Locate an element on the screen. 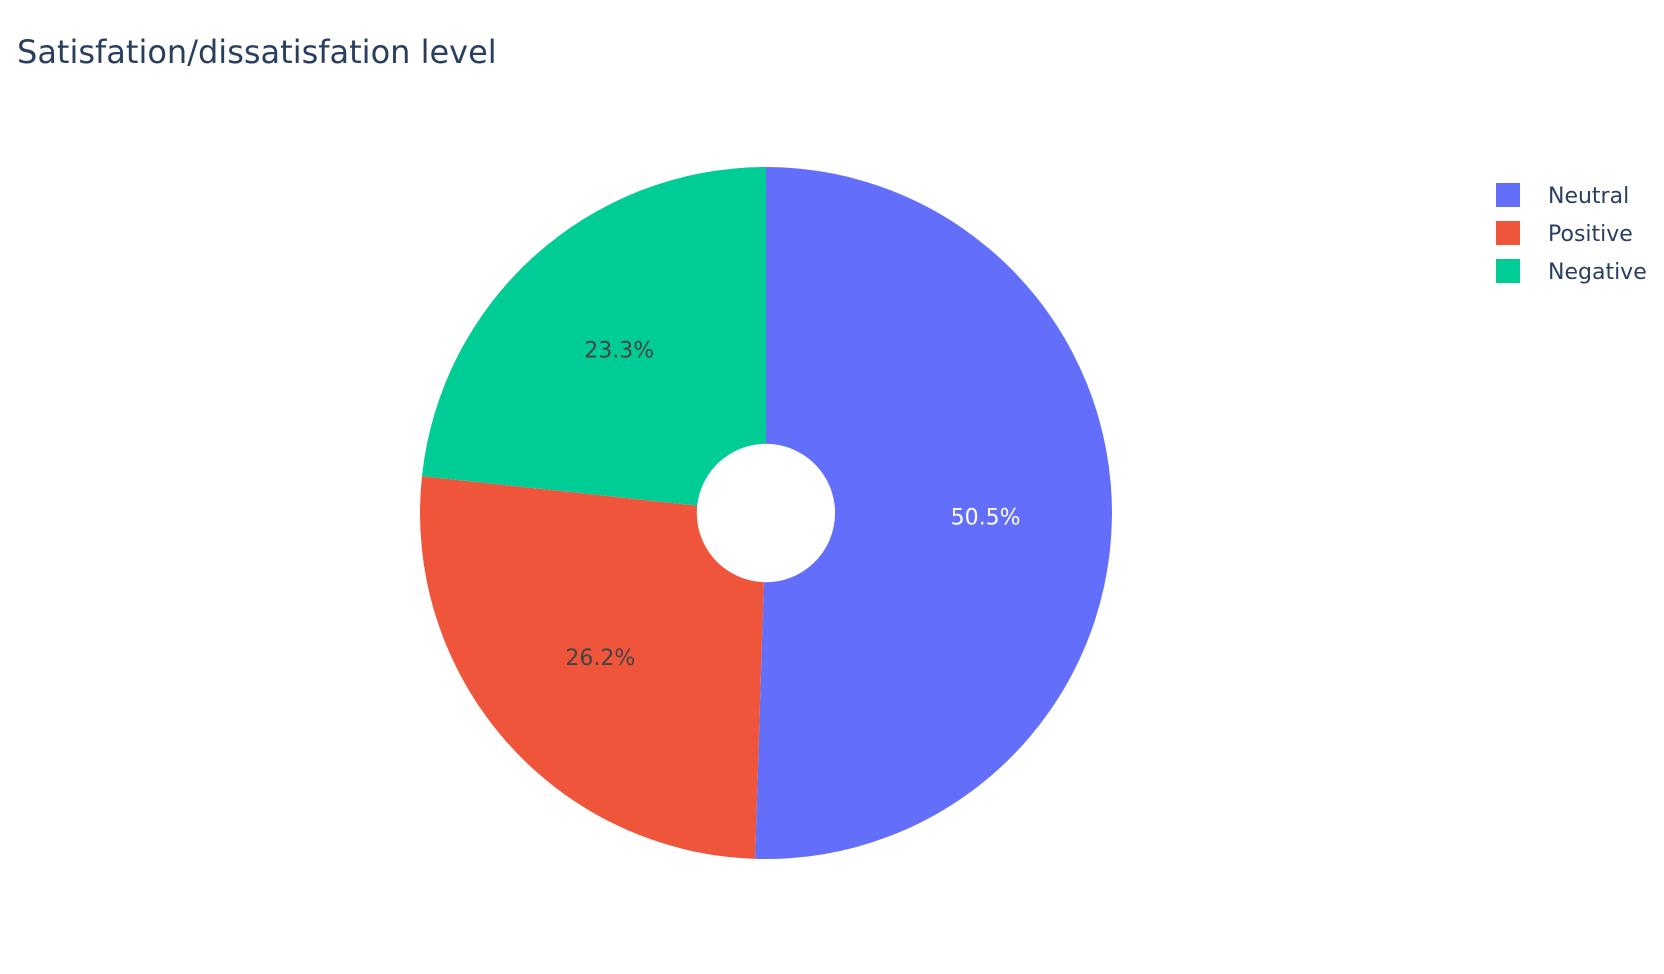 The height and width of the screenshot is (974, 1664). legend-item-neutral: Neutral is located at coordinates (1562, 196).